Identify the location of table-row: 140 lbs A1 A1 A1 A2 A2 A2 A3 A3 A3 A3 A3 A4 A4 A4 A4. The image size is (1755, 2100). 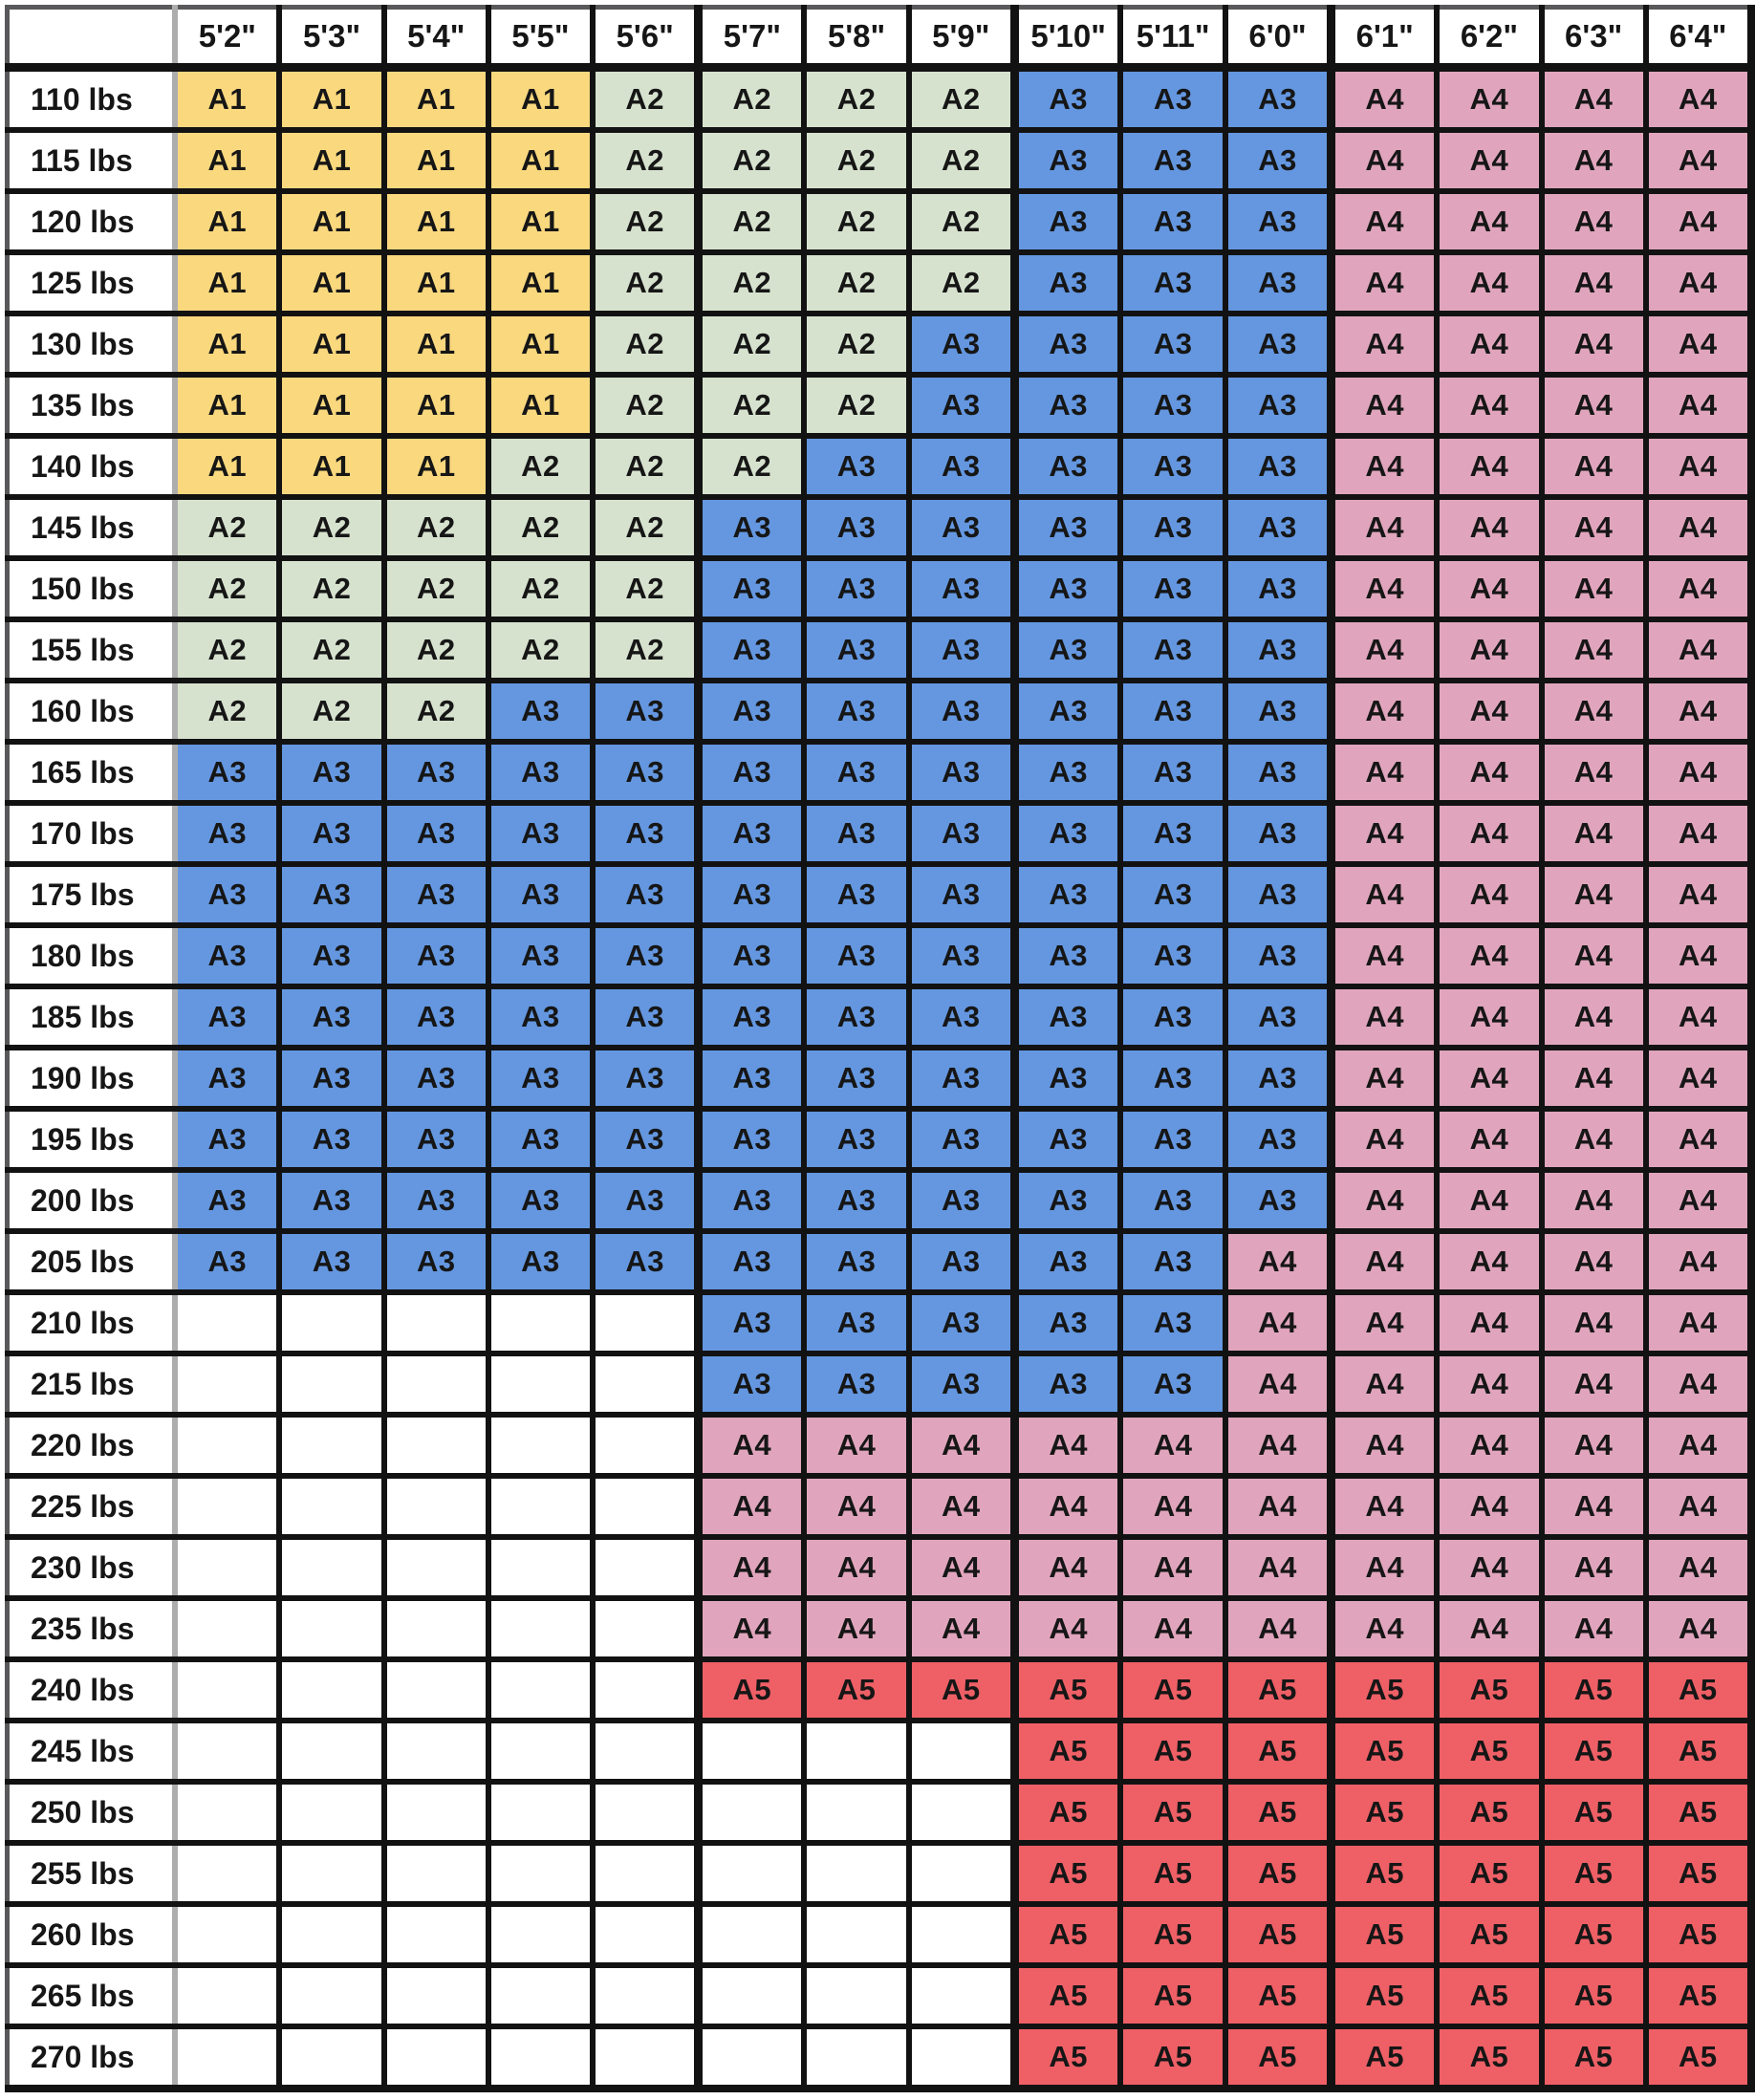
(880, 466).